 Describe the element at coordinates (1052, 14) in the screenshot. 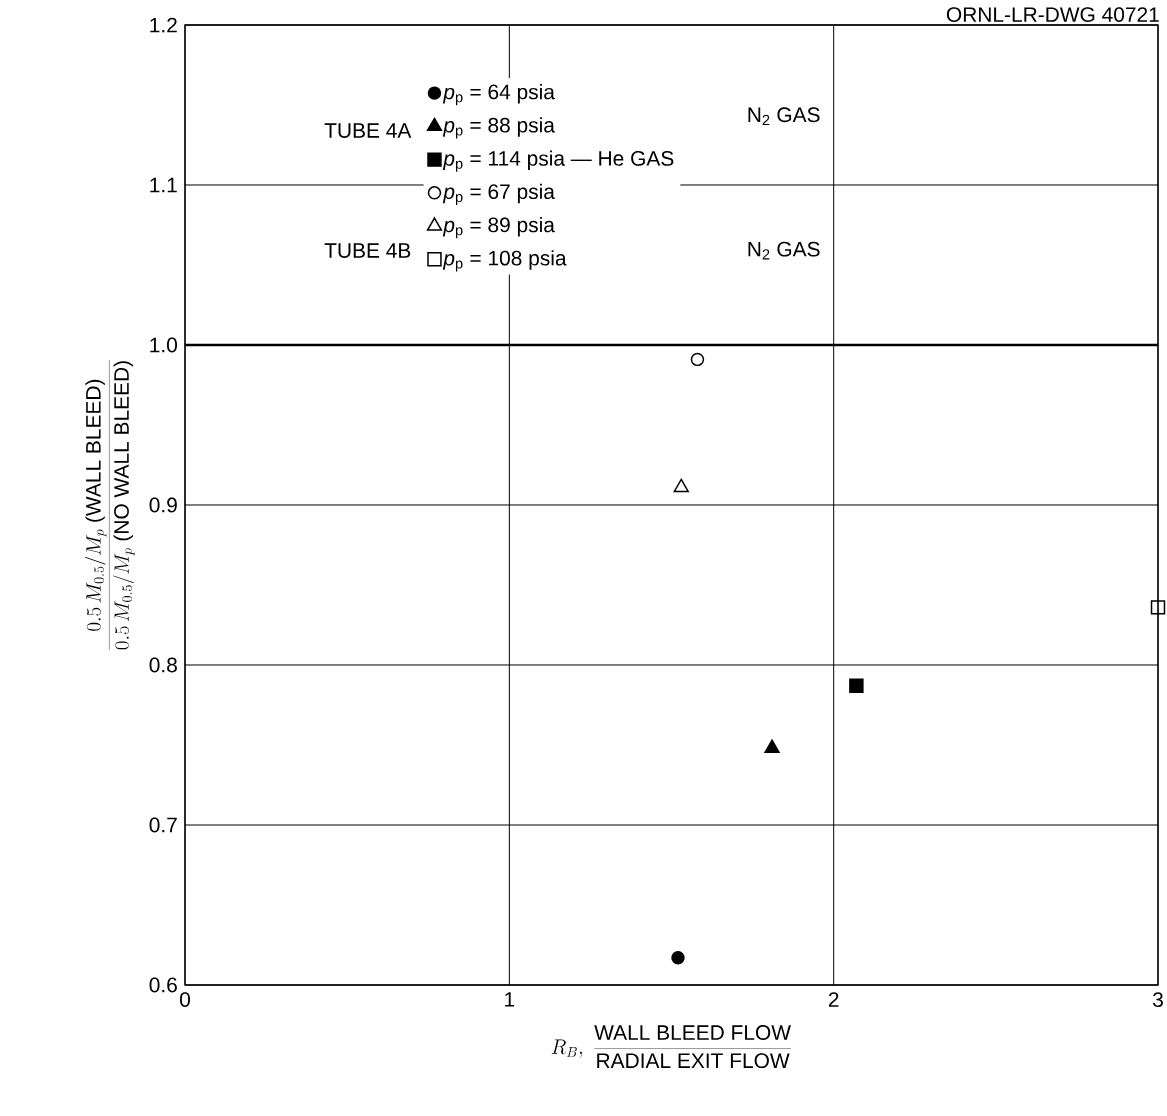

I see `text: ORNL-LR-DWG 40721` at that location.